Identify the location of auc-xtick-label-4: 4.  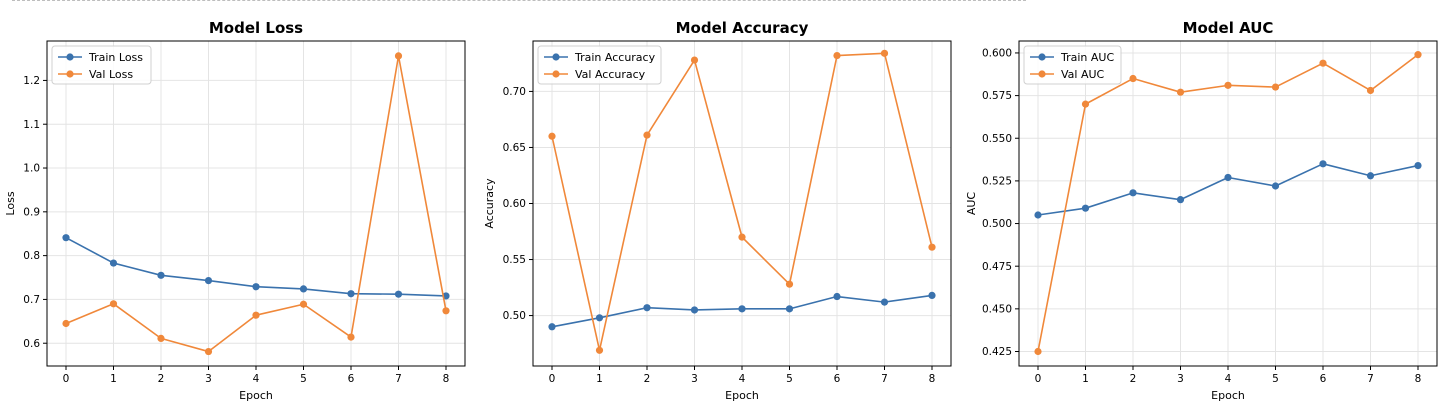
(1228, 379).